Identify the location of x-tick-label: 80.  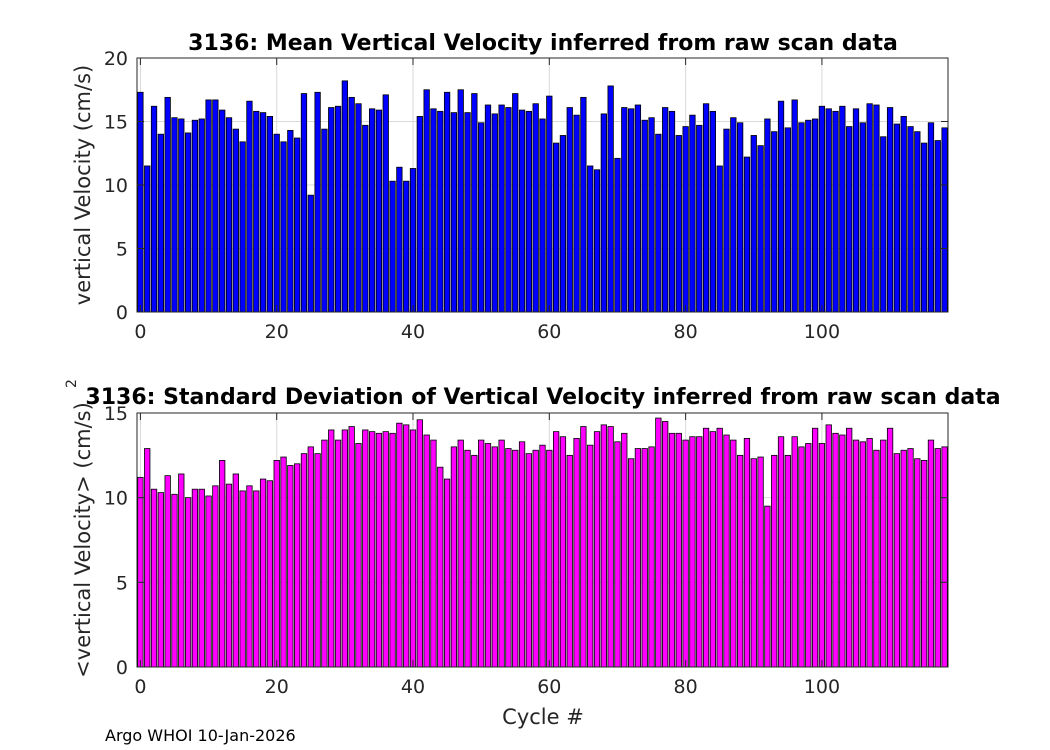
(686, 332).